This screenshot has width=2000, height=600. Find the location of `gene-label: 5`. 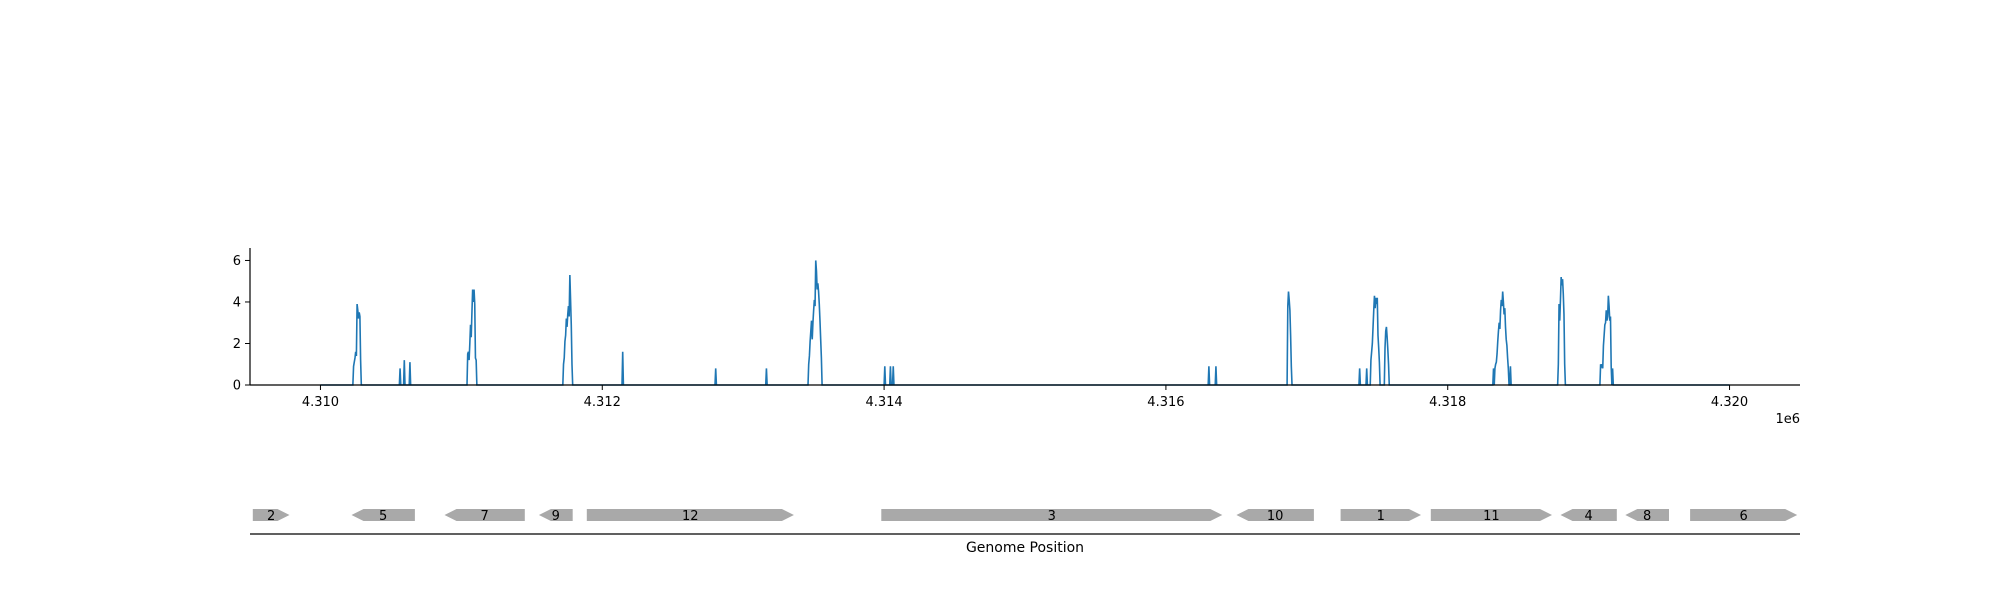

gene-label: 5 is located at coordinates (383, 516).